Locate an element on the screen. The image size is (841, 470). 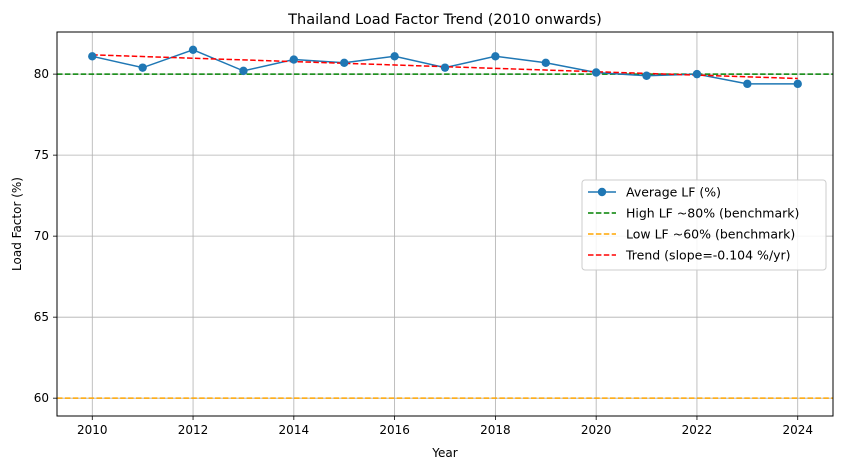
legend-box is located at coordinates (704, 225).